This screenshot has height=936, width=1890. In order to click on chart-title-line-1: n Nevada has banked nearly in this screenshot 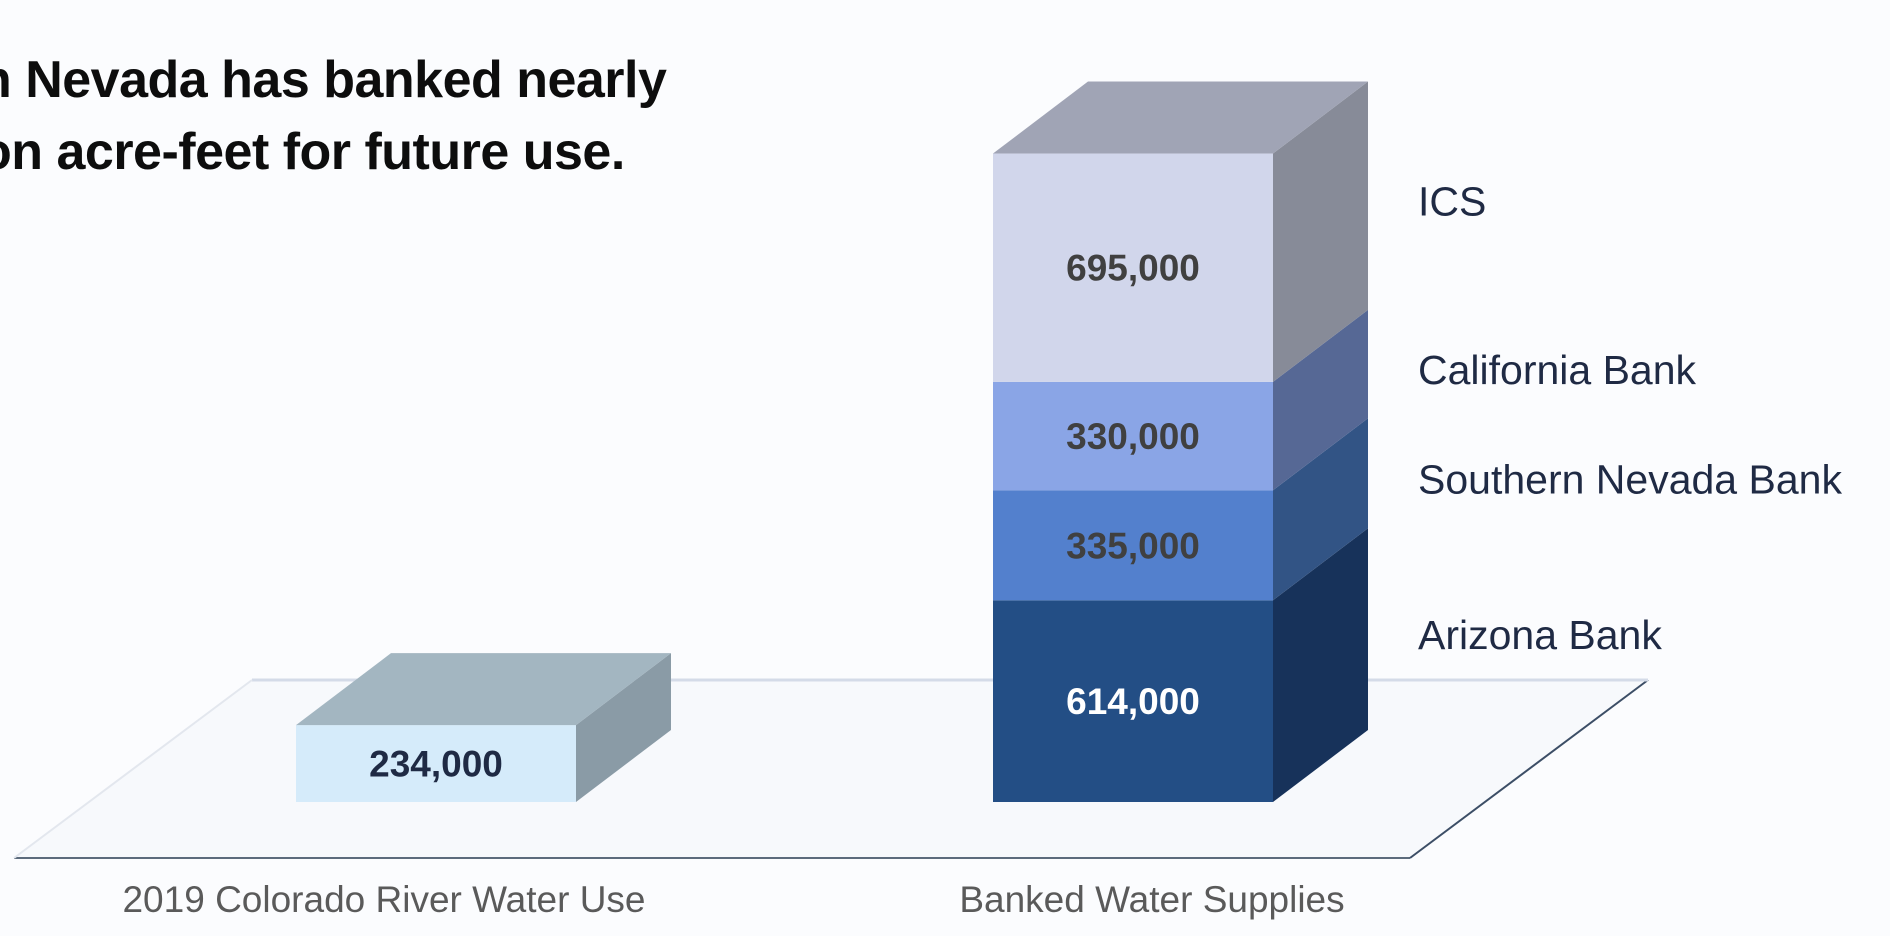, I will do `click(333, 80)`.